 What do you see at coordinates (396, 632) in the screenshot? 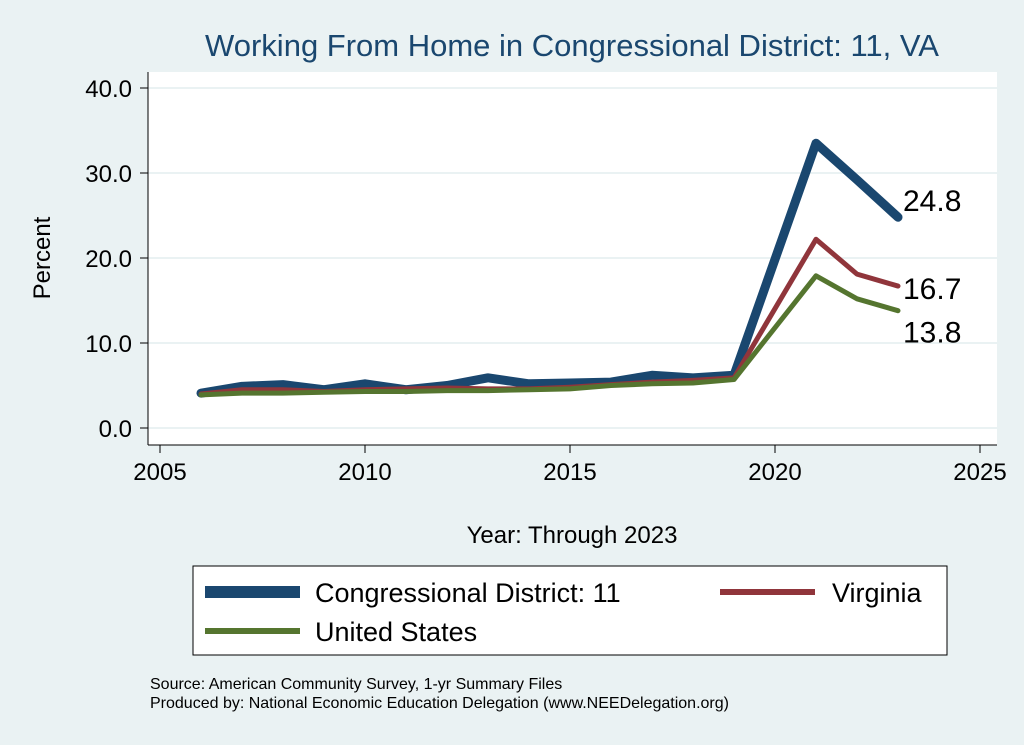
I see `legend-label-2: United States` at bounding box center [396, 632].